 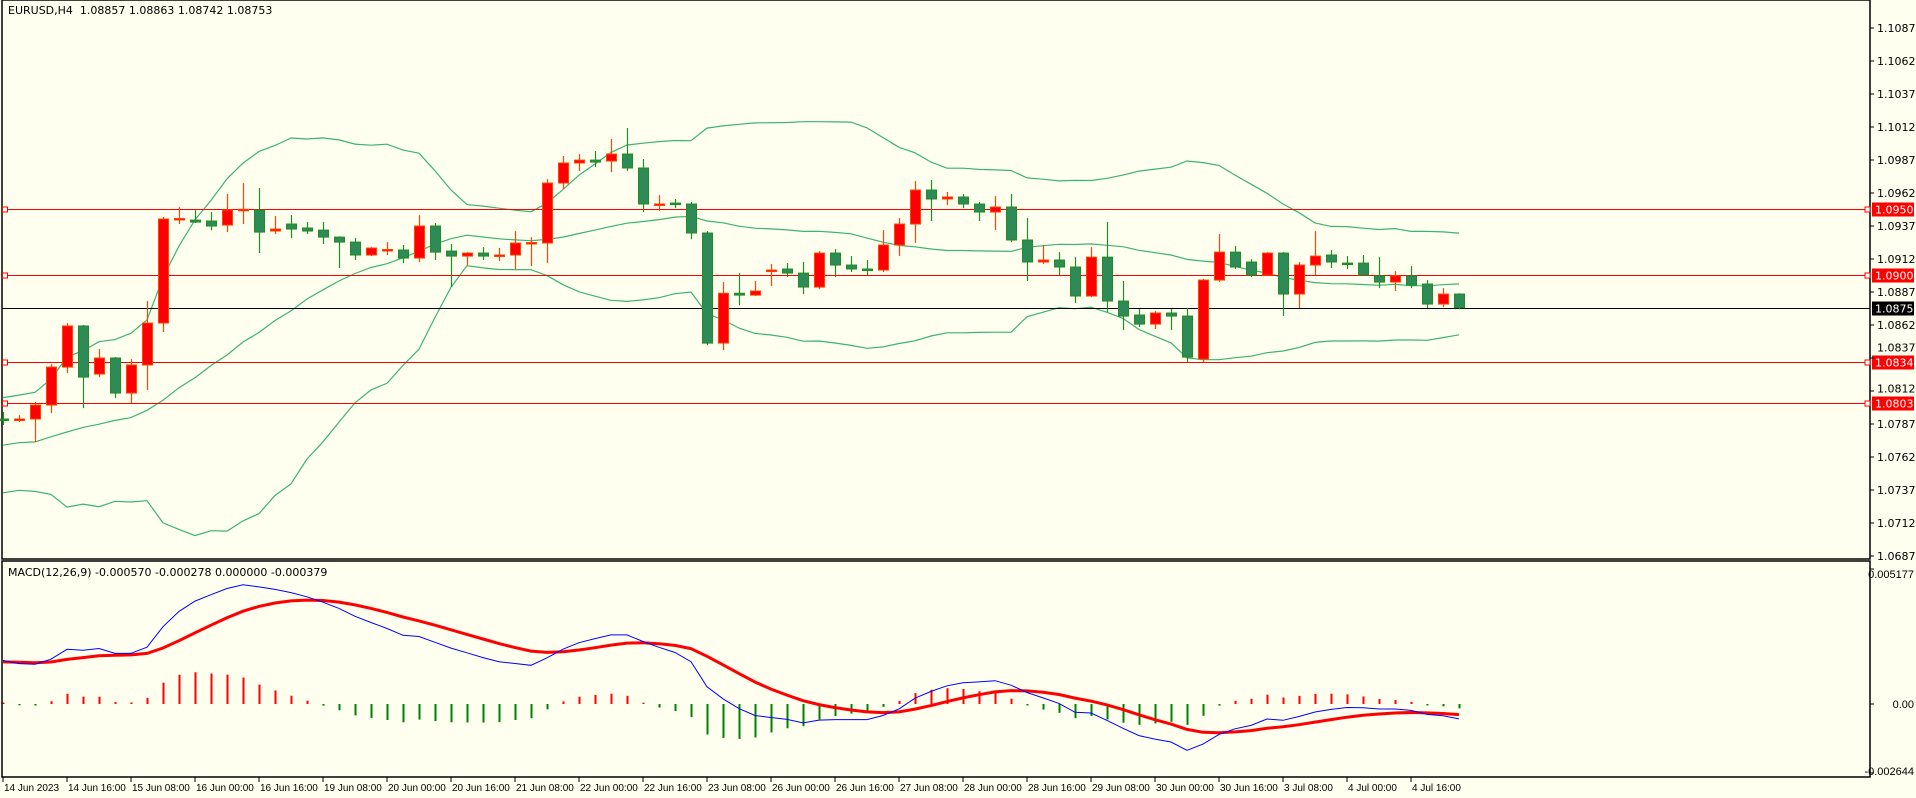 What do you see at coordinates (1889, 673) in the screenshot?
I see `macd-axis: 0.005177 0.00 -0.002644` at bounding box center [1889, 673].